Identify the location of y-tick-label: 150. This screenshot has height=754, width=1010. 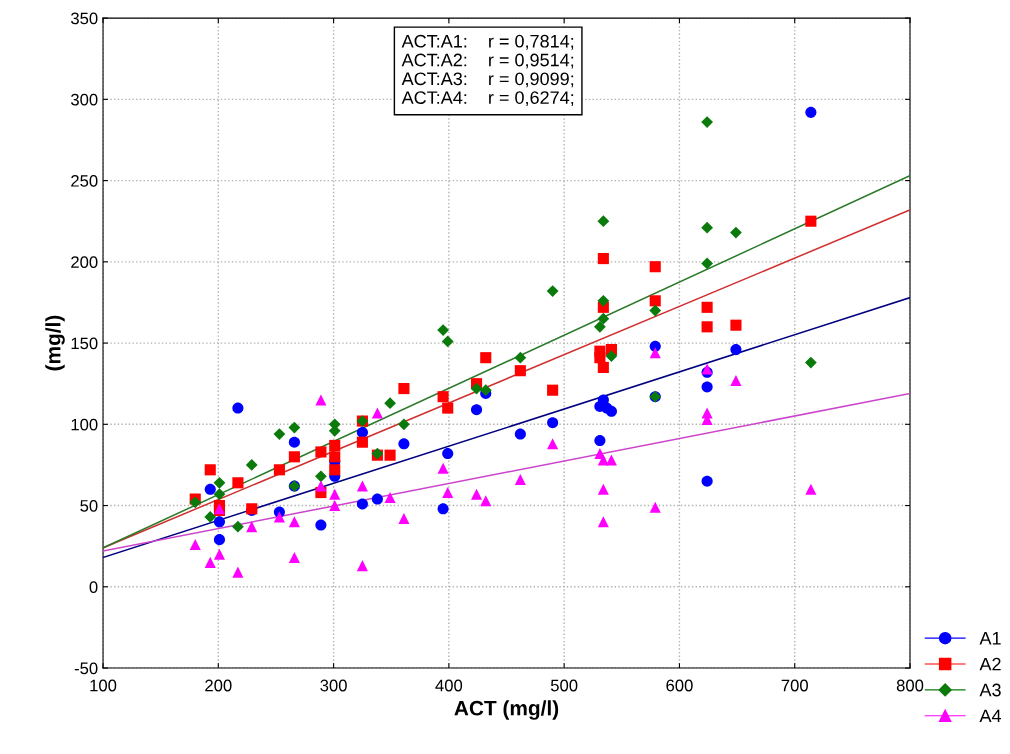
(84, 343).